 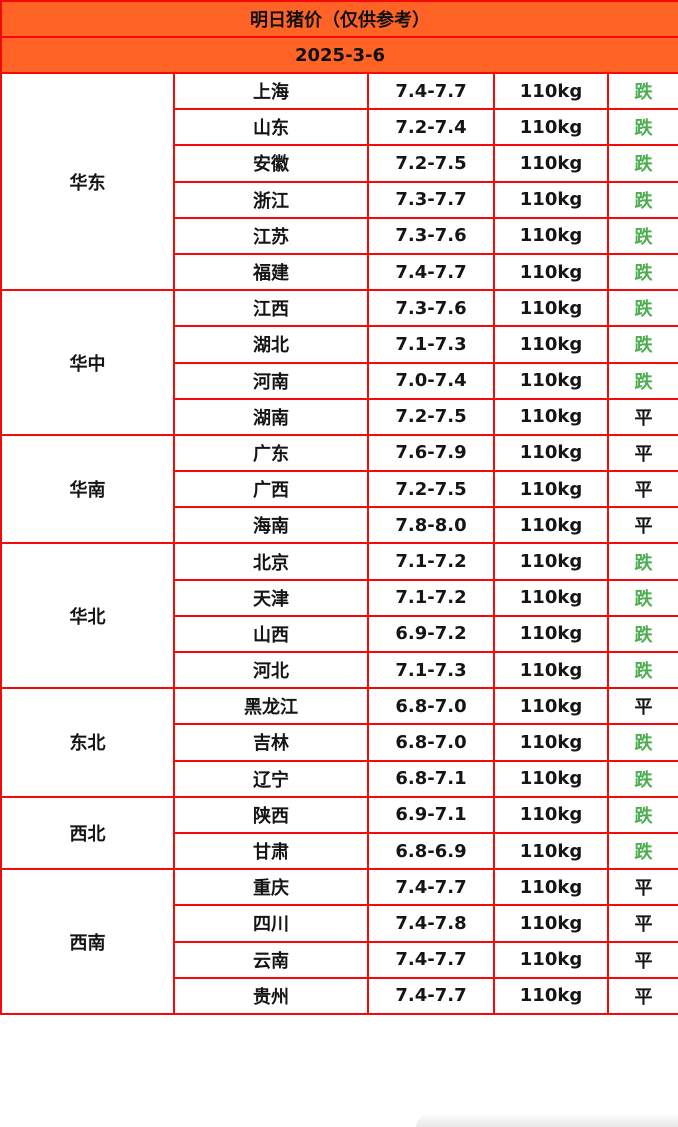 I want to click on table-row: 安徽 7.2-7.5 110kg 跌, so click(x=339, y=163).